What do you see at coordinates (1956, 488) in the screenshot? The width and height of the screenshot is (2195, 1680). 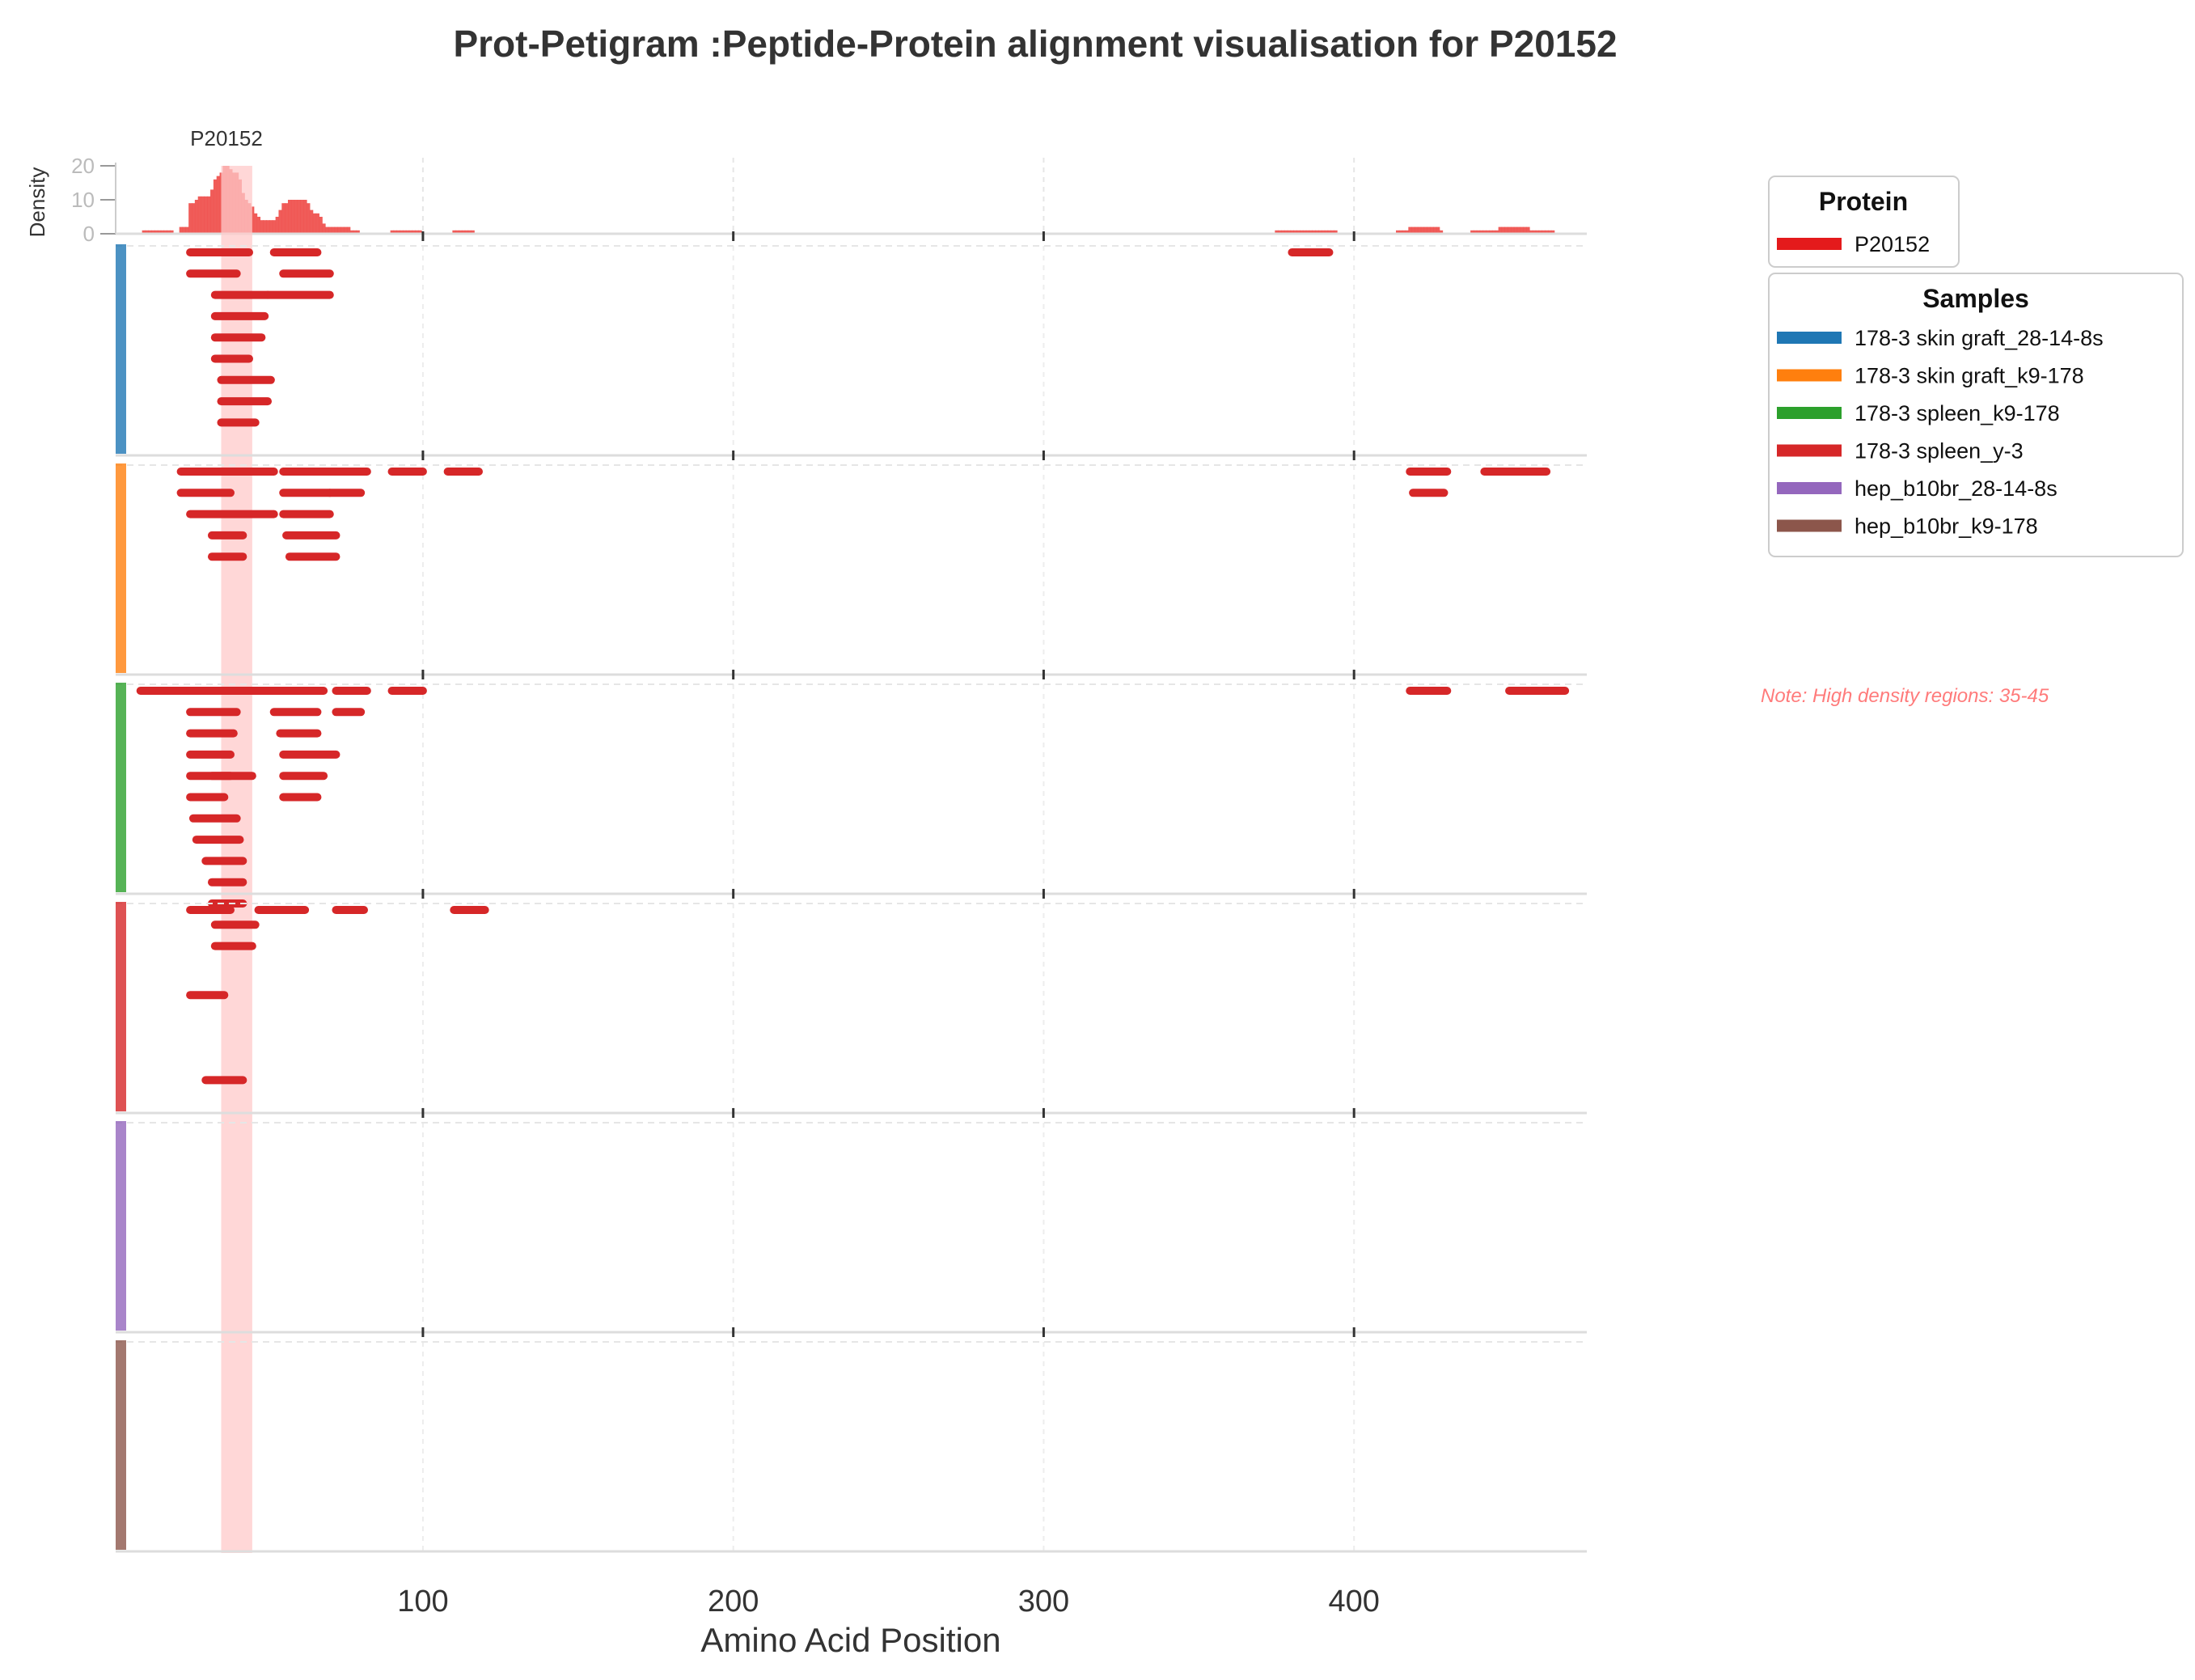 I see `sample-legend-entry: hep_b10br_28-14-8s` at bounding box center [1956, 488].